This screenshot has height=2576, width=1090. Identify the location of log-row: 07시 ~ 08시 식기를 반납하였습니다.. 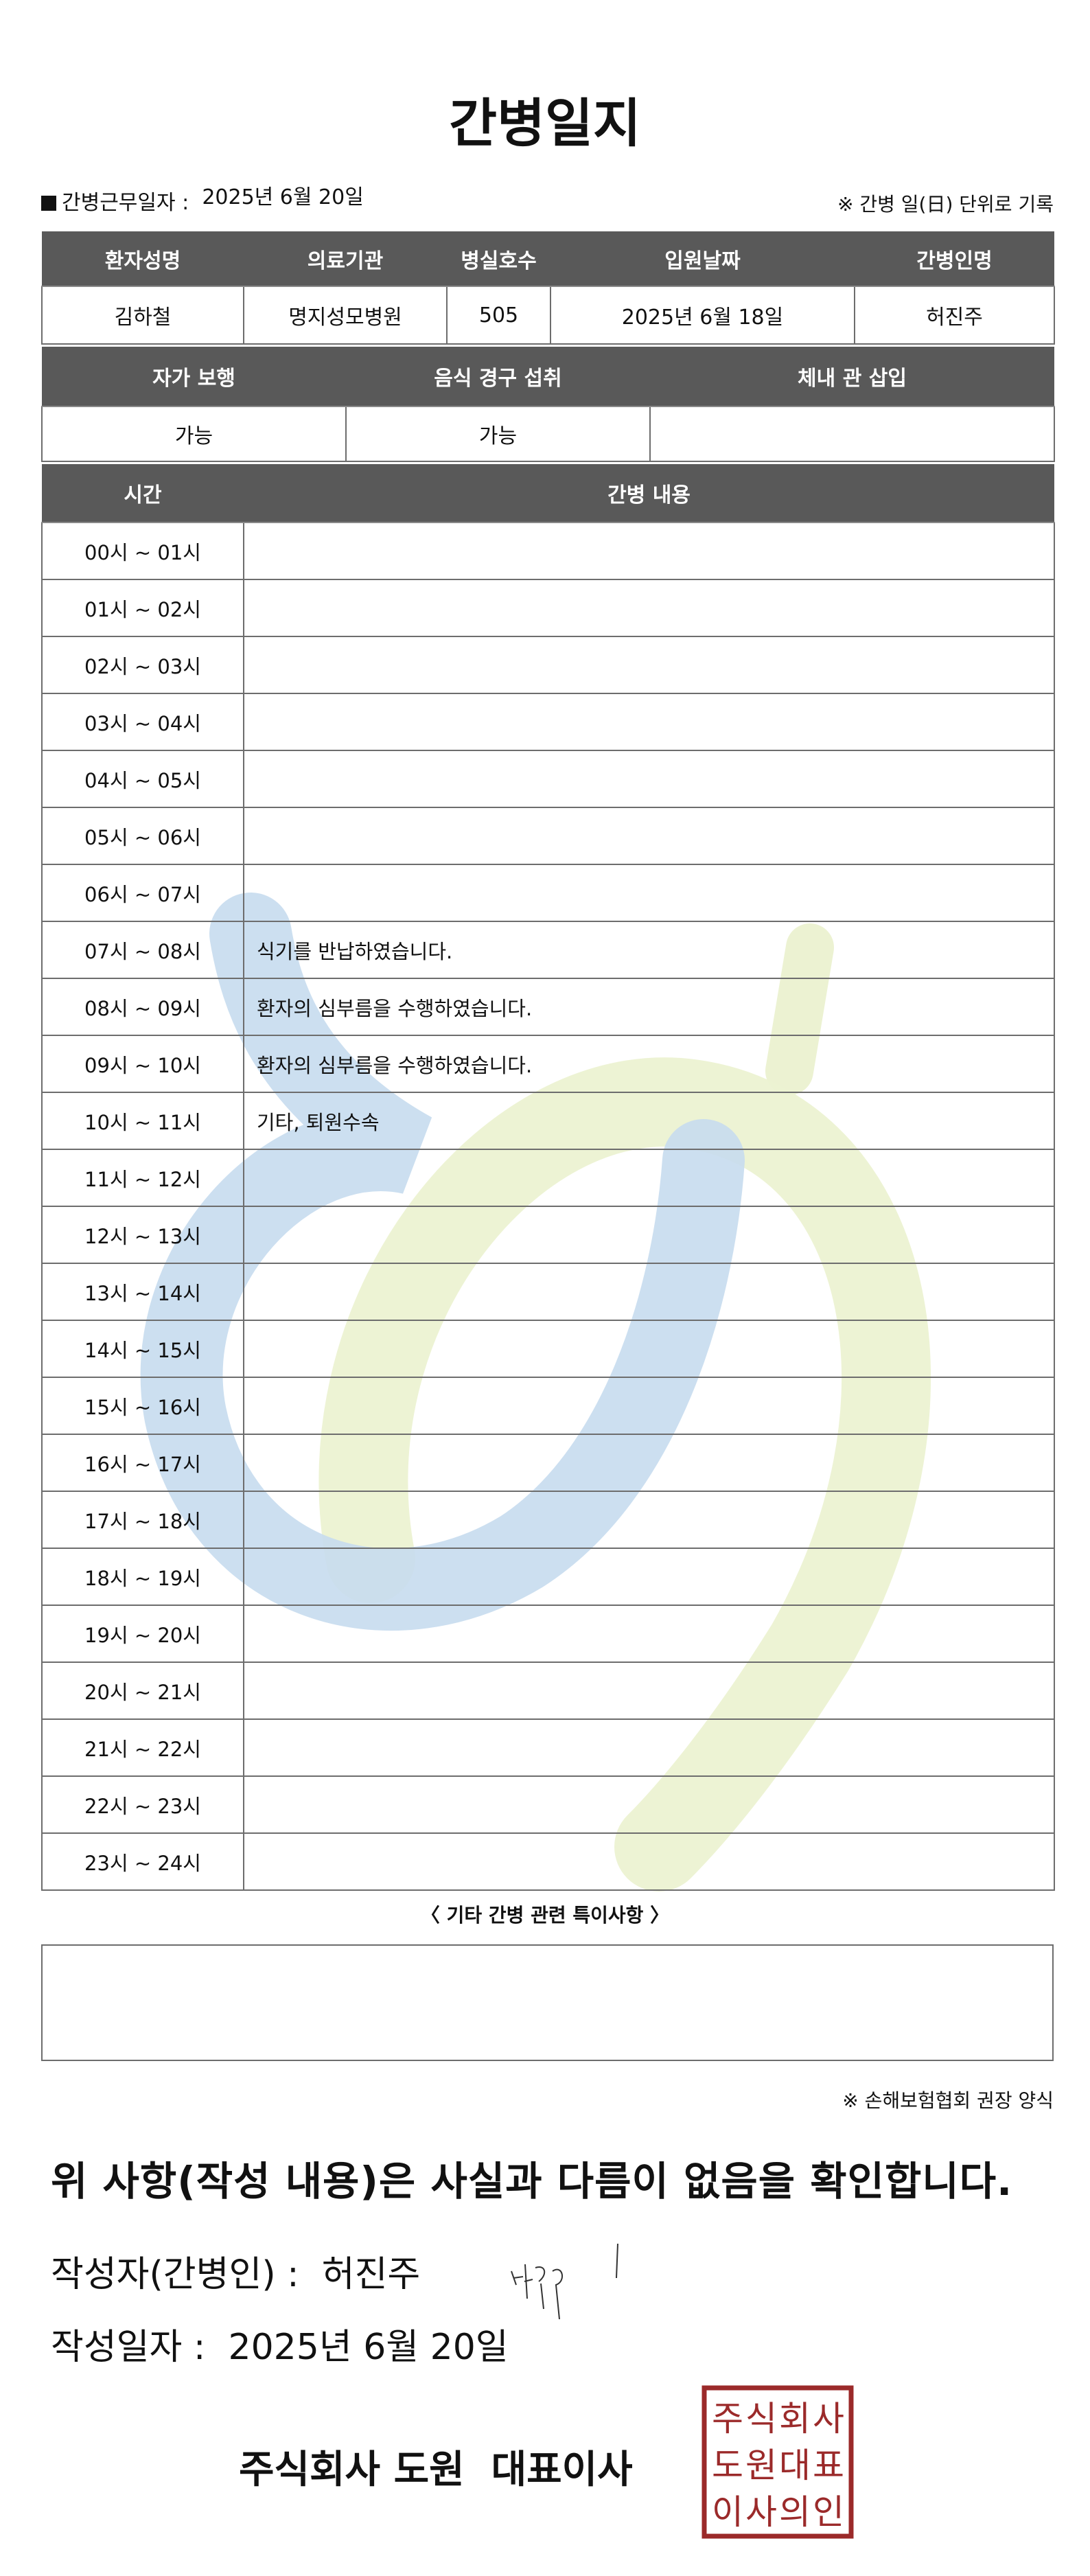
(548, 950).